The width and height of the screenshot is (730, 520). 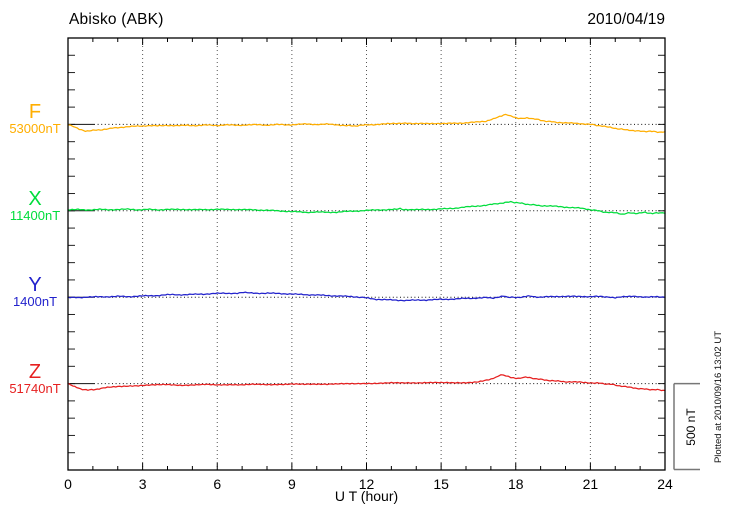 I want to click on series-name: Y, so click(x=35, y=285).